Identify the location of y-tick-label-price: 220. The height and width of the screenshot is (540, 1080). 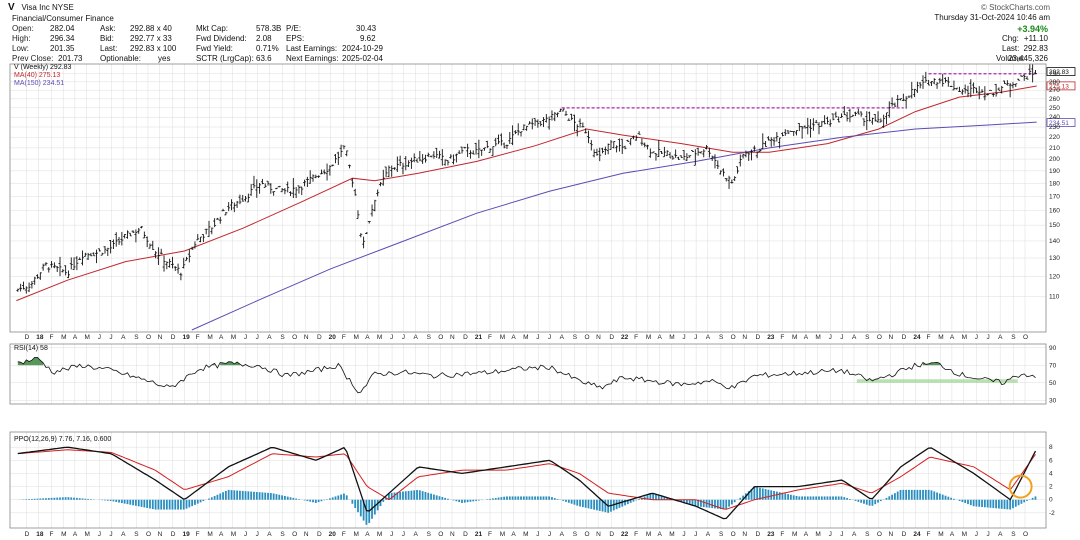
(1054, 137).